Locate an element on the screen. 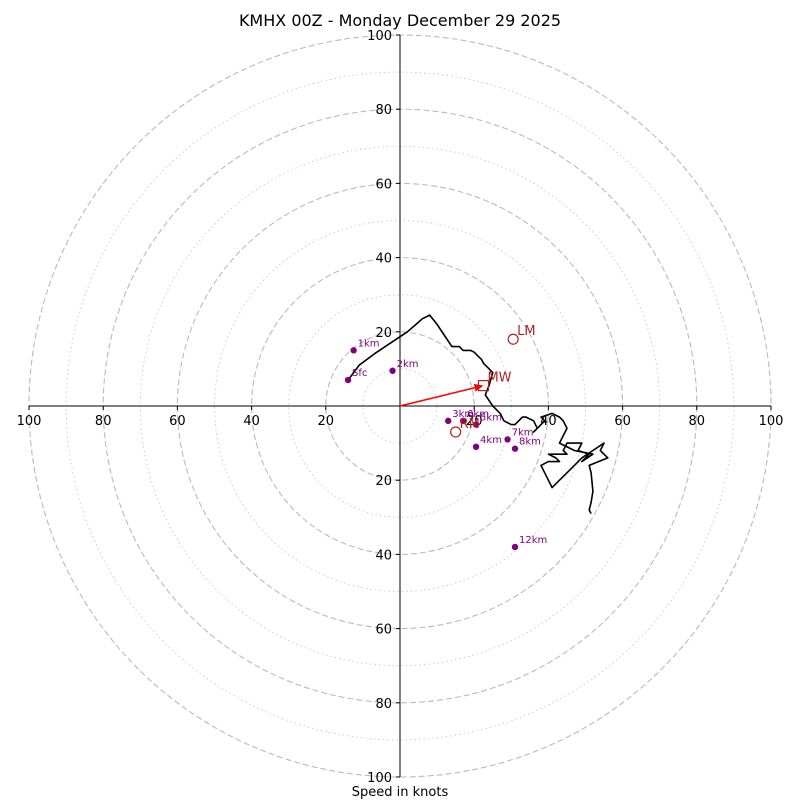  height-marker-label: 7km is located at coordinates (523, 432).